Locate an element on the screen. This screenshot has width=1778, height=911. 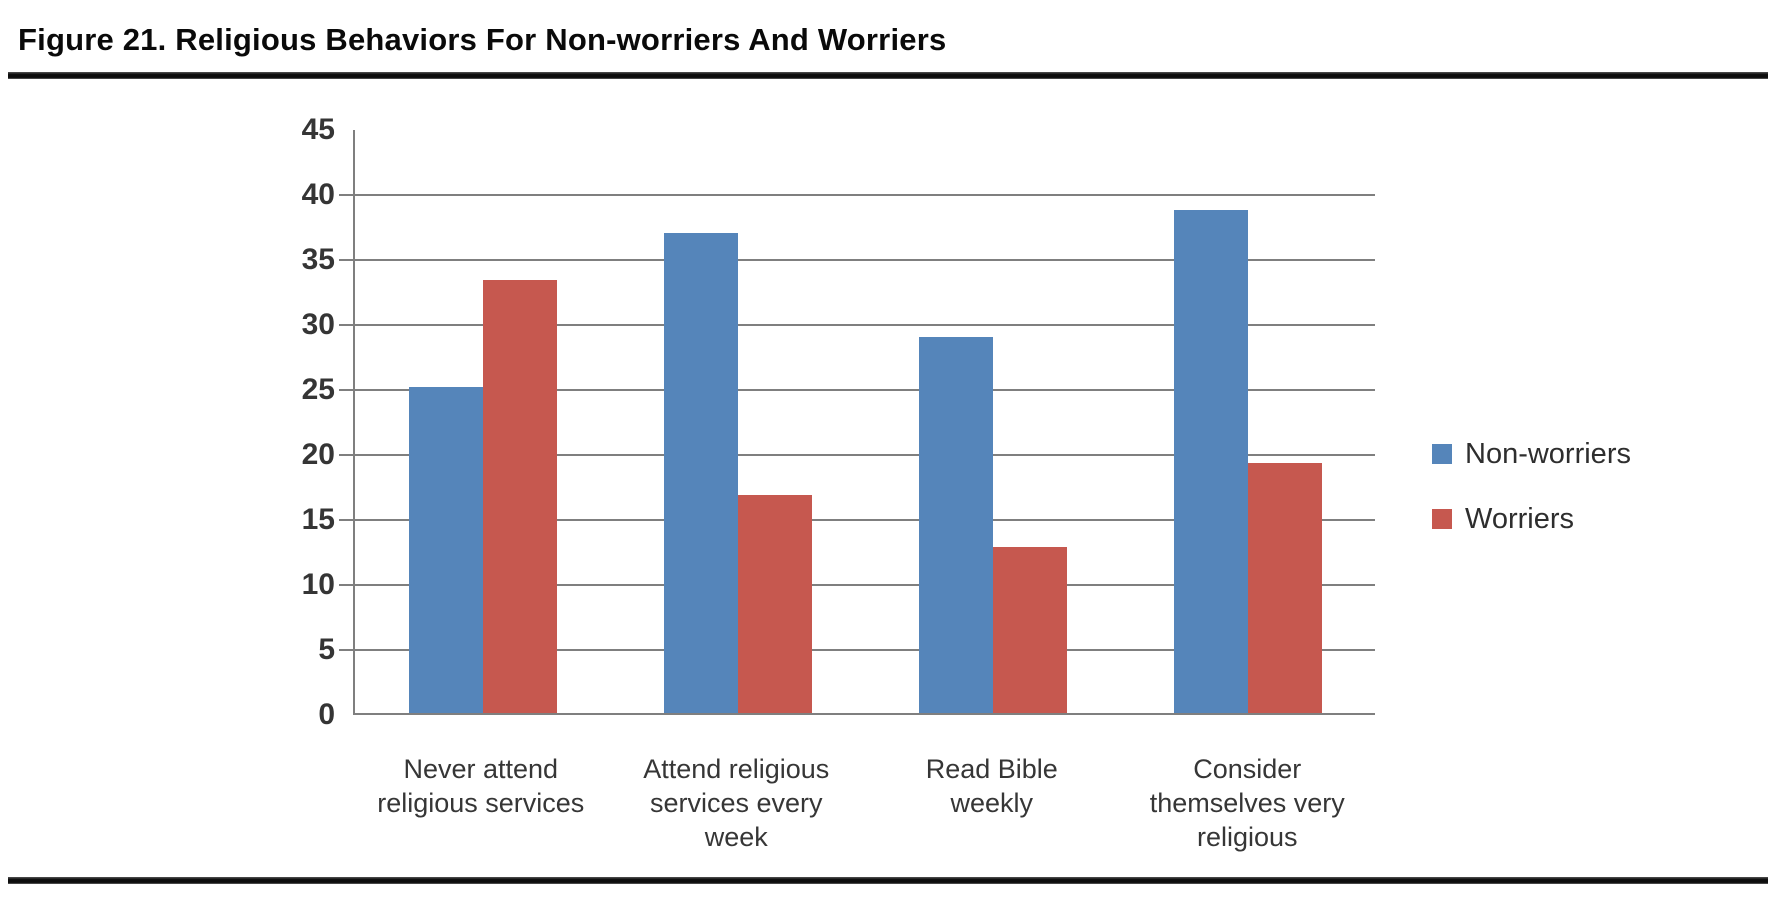
y-axis-label-10: 10 is located at coordinates (318, 584).